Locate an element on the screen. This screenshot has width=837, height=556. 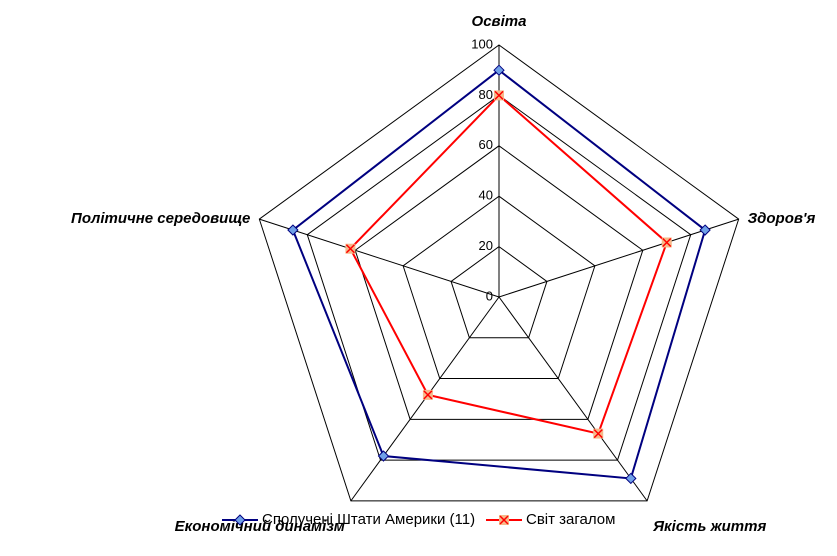
r-tick-label: 60 is located at coordinates (486, 144).